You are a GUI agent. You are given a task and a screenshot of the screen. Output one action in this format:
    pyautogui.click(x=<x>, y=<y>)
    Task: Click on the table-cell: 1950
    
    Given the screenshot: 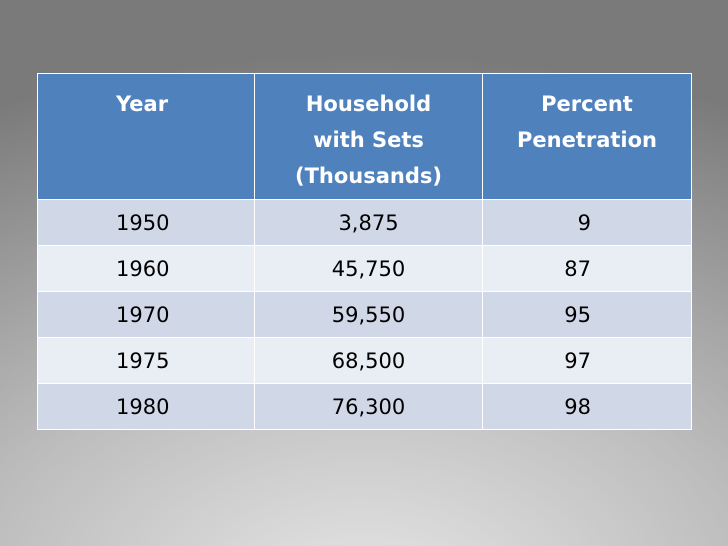 What is the action you would take?
    pyautogui.click(x=146, y=222)
    